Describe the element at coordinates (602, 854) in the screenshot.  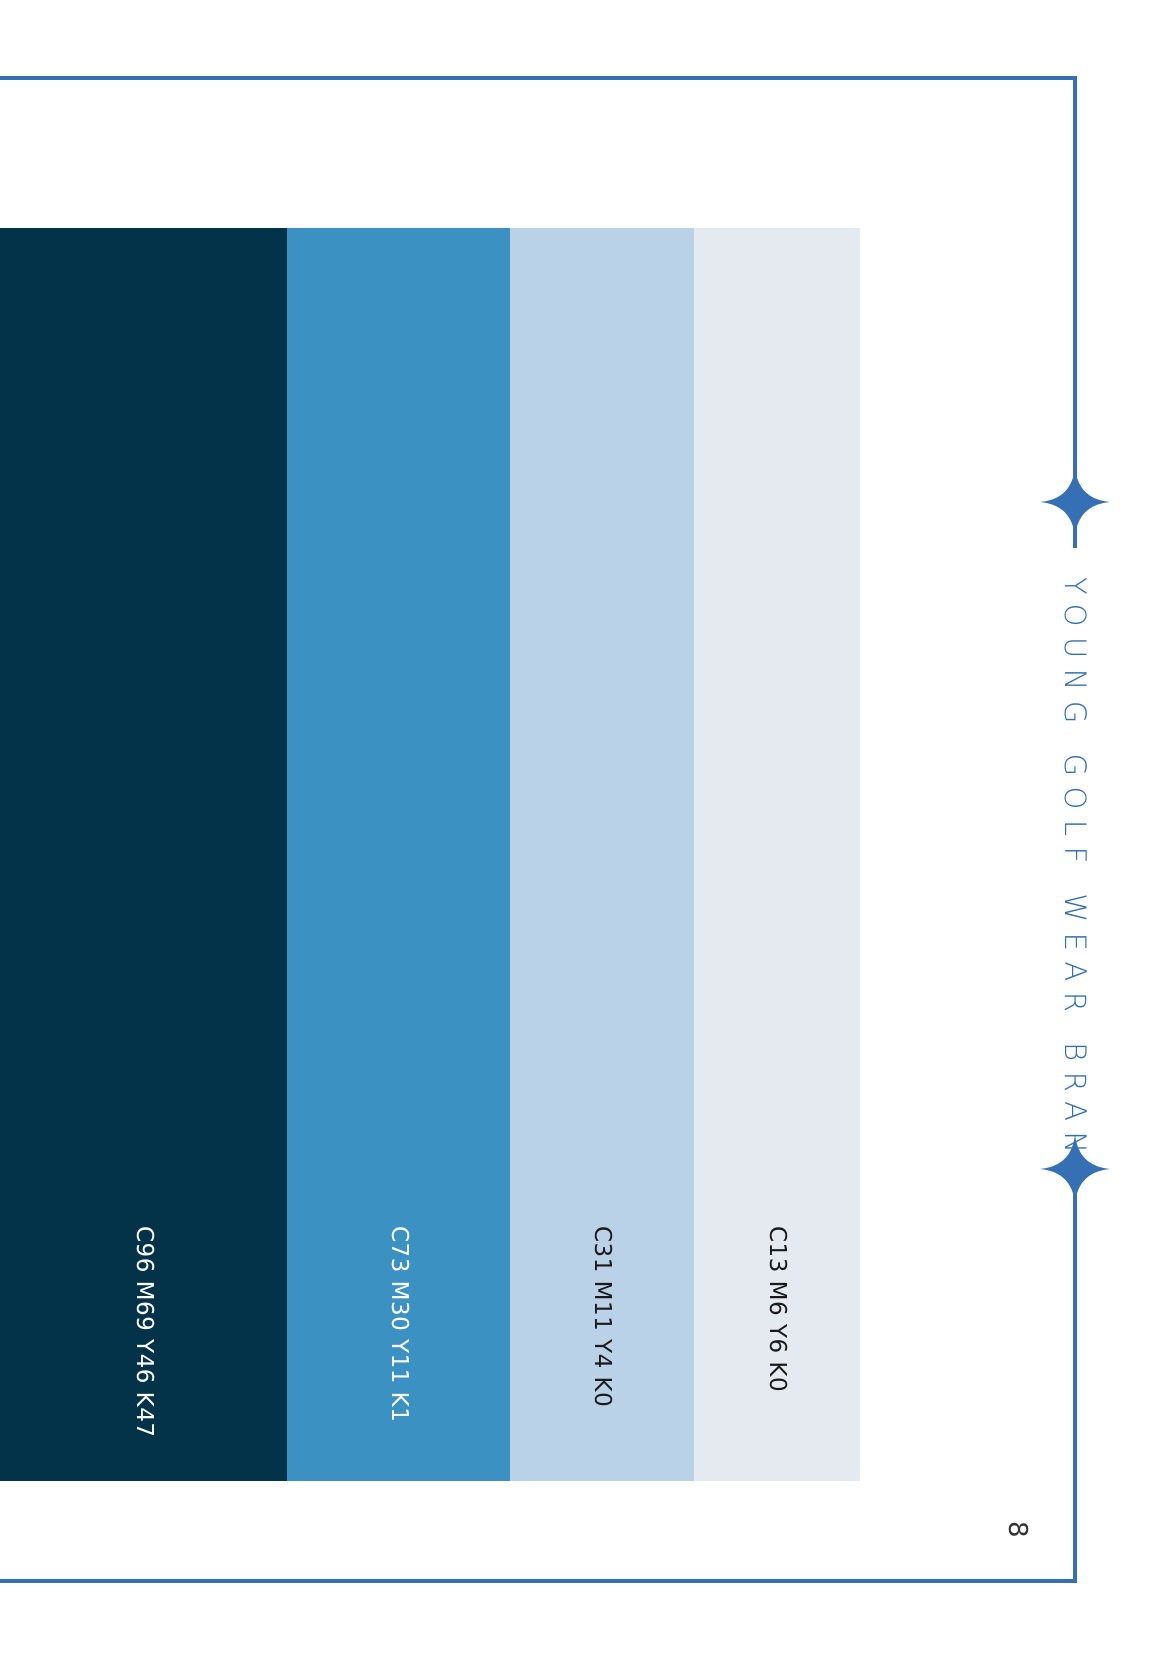
I see `swatch-light-blue: C31 M11 Y4 K0` at that location.